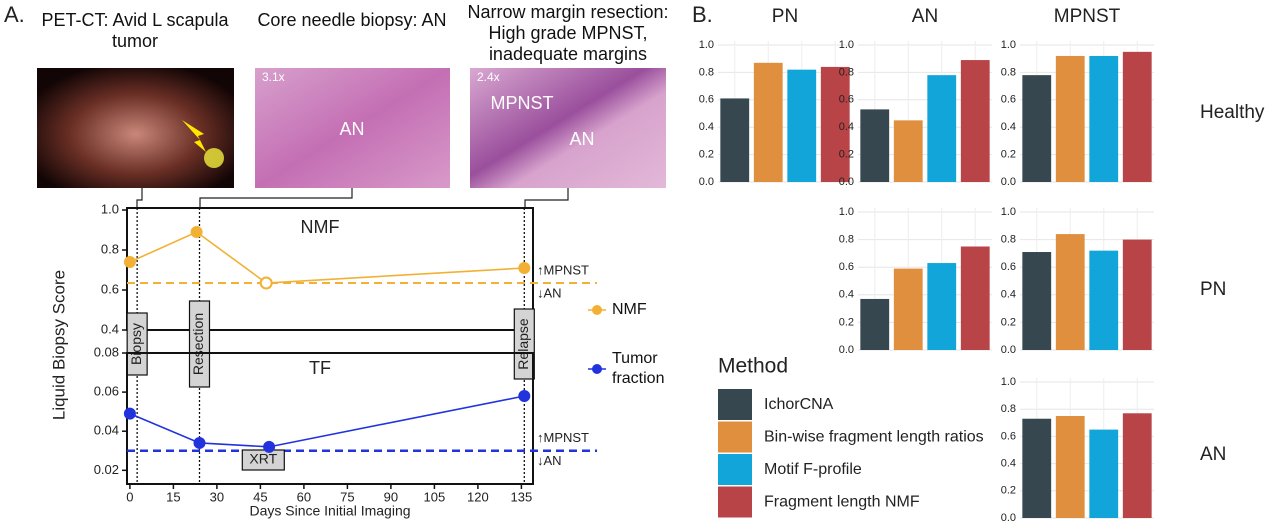 This screenshot has height=527, width=1280. What do you see at coordinates (435, 496) in the screenshot?
I see `x-tick-label: 105` at bounding box center [435, 496].